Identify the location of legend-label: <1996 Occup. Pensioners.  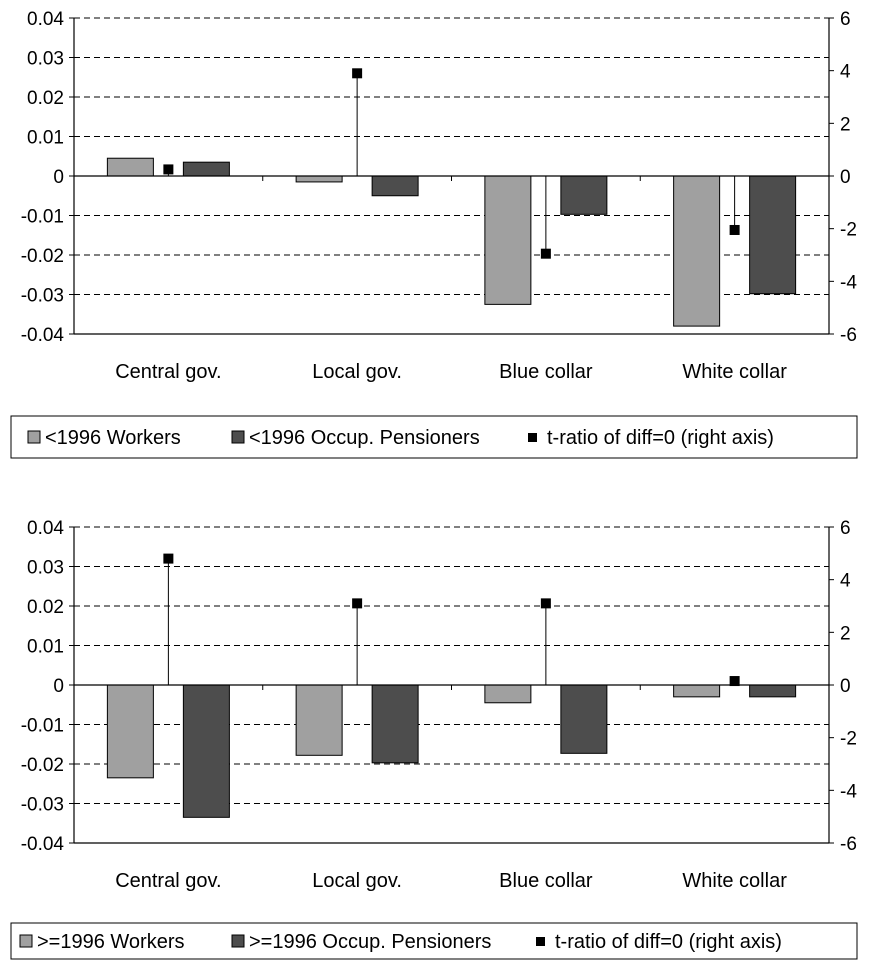
(364, 438).